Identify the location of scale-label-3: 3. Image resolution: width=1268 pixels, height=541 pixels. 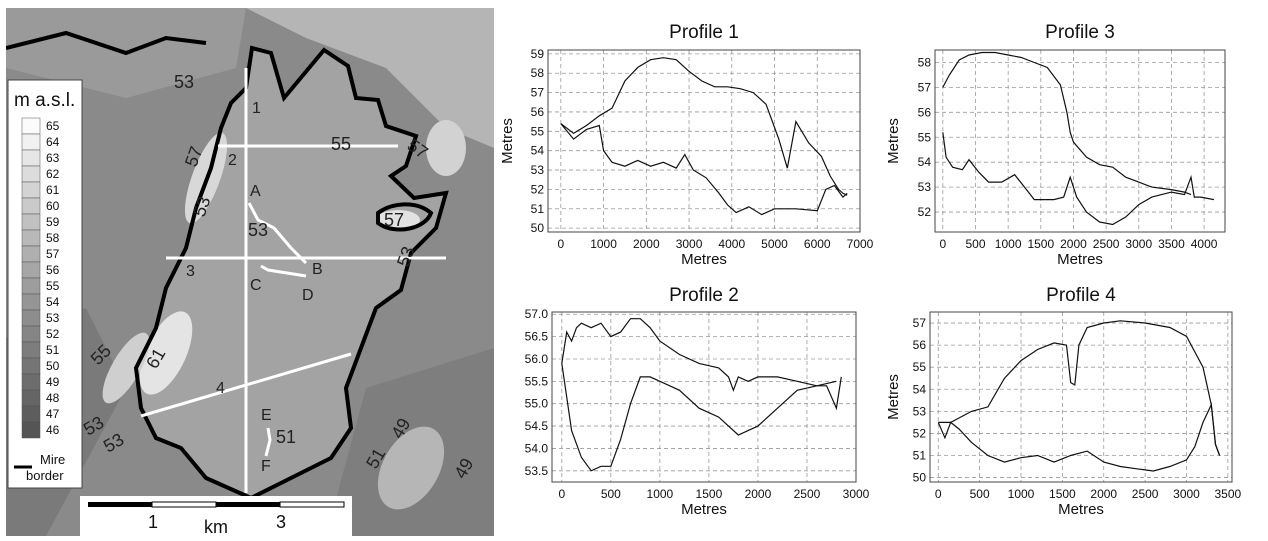
(281, 522).